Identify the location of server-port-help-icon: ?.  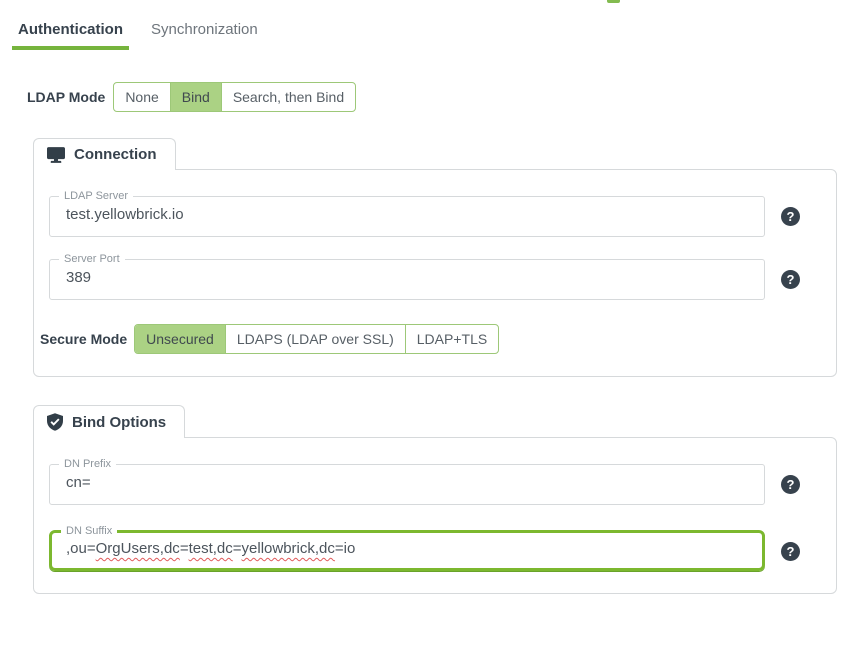
(790, 279).